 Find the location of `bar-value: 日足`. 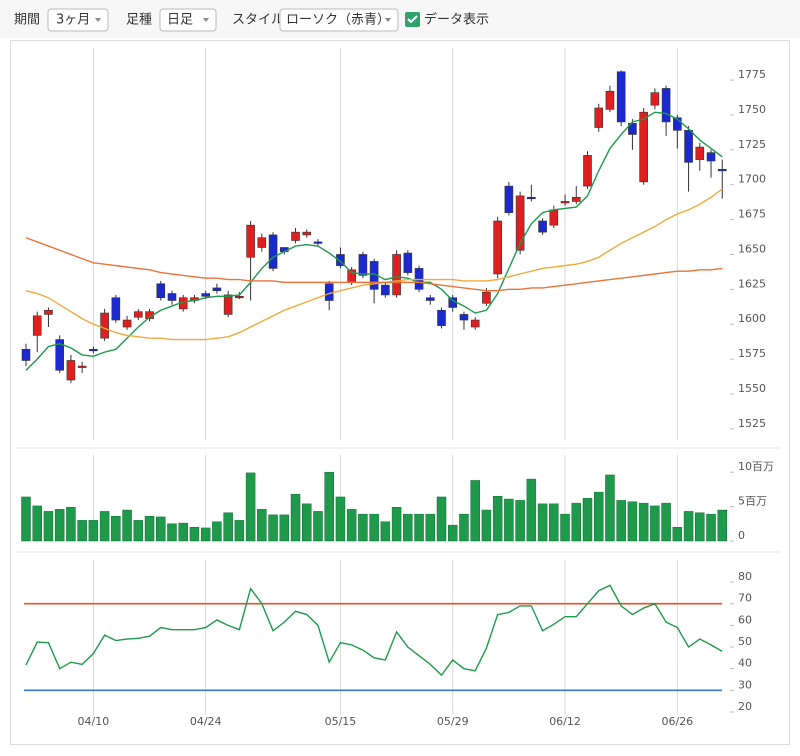

bar-value: 日足 is located at coordinates (180, 20).